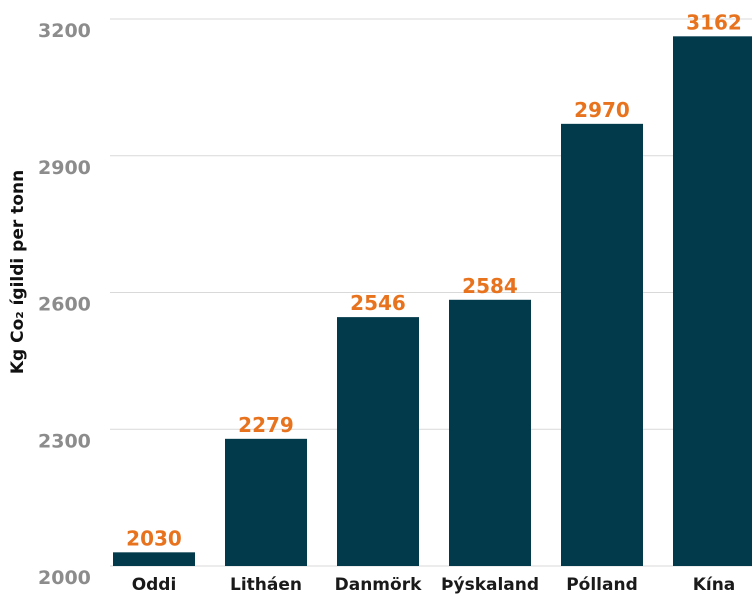 This screenshot has height=596, width=752. What do you see at coordinates (602, 585) in the screenshot?
I see `x-tick-label-5: Pólland` at bounding box center [602, 585].